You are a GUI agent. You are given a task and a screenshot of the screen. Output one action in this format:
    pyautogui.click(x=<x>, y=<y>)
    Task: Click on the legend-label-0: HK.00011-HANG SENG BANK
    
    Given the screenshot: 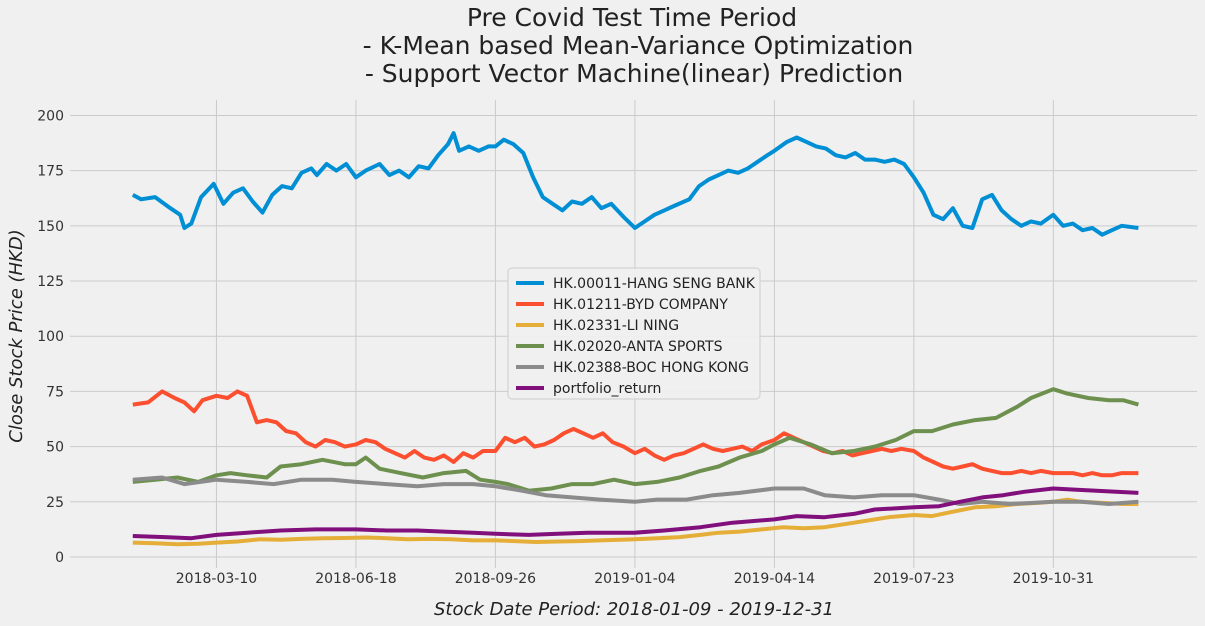 What is the action you would take?
    pyautogui.click(x=654, y=284)
    